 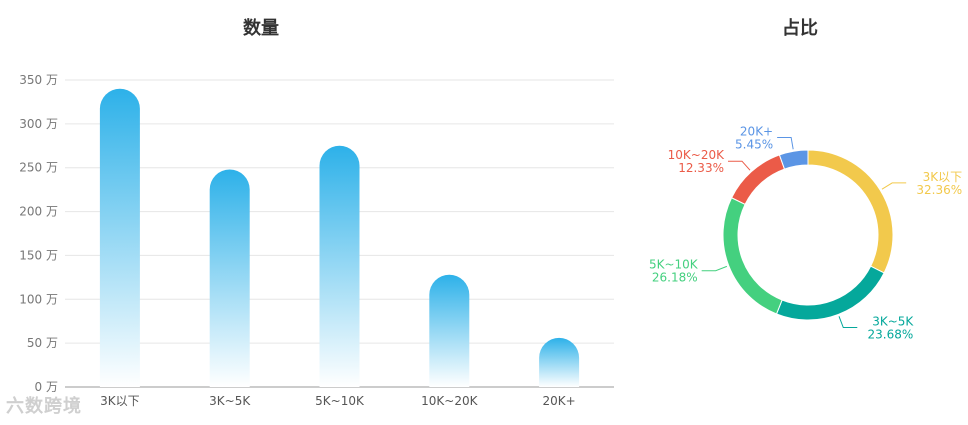 I want to click on x-tick-label: 3K~5K, so click(x=230, y=401).